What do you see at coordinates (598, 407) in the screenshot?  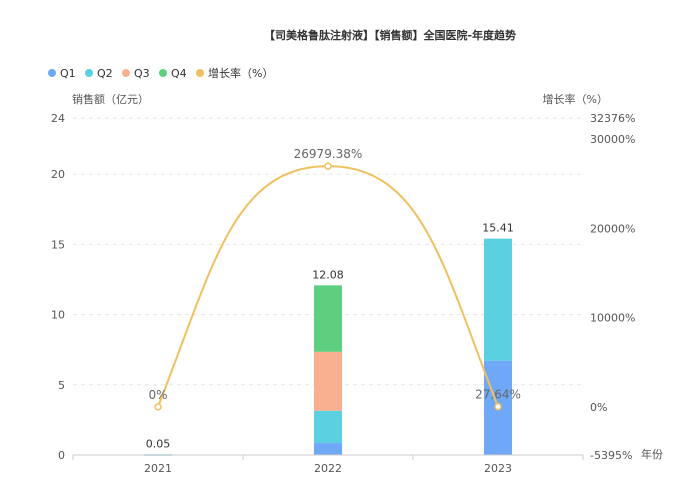 I see `y2-tick-label: 0%` at bounding box center [598, 407].